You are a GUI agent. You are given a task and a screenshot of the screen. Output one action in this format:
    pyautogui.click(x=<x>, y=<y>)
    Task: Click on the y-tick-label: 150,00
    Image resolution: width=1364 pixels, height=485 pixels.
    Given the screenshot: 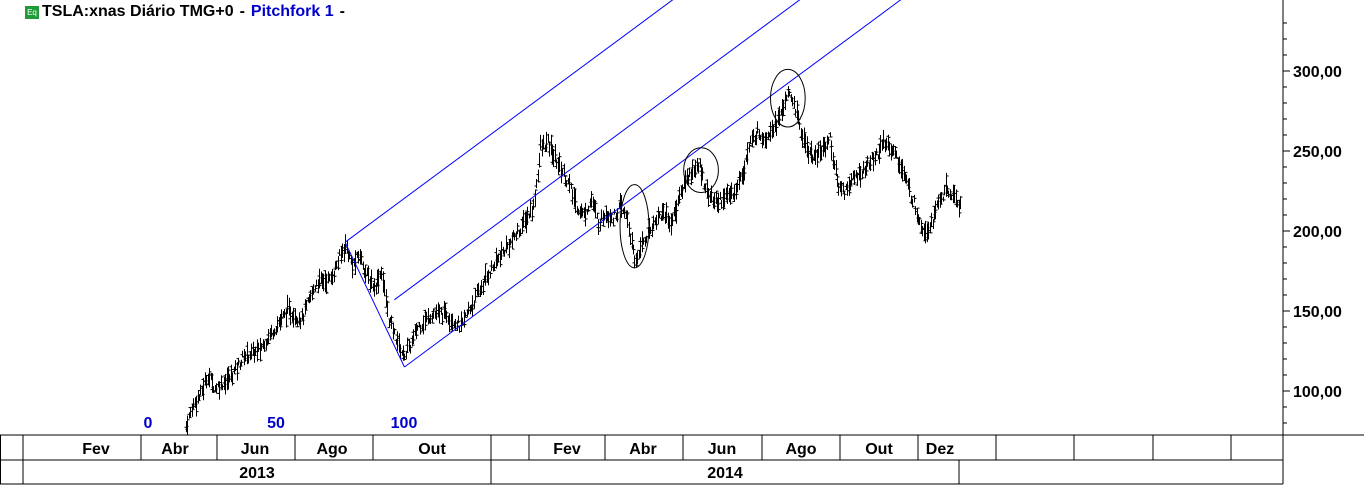 What is the action you would take?
    pyautogui.click(x=1317, y=312)
    